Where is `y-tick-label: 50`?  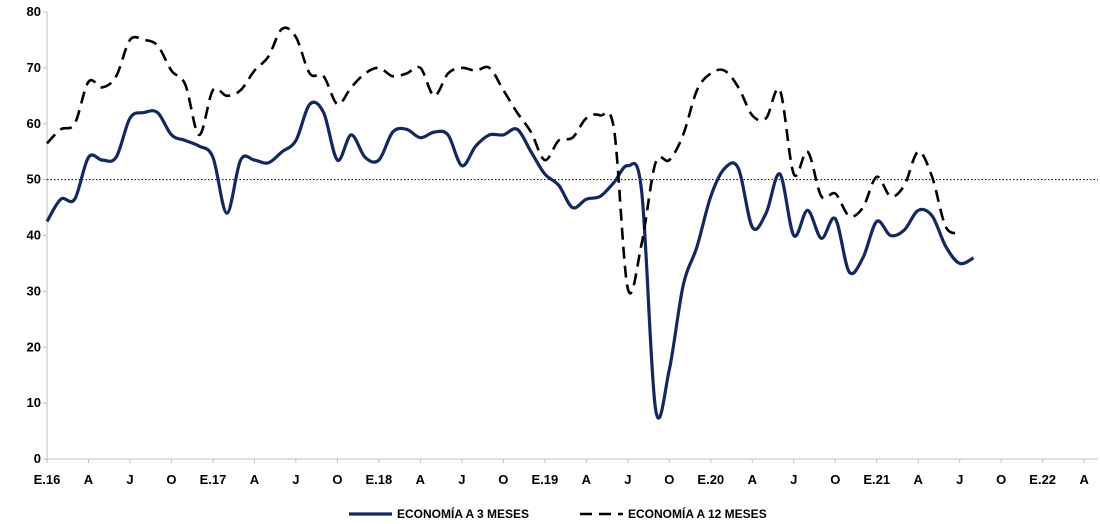 y-tick-label: 50 is located at coordinates (34, 179).